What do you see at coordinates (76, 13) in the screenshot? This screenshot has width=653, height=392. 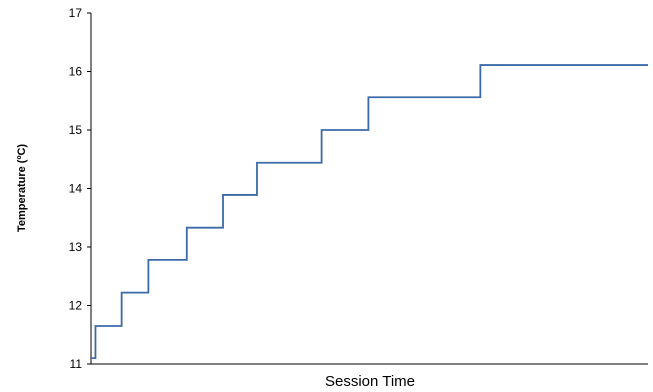 I see `y-tick-label: 17` at bounding box center [76, 13].